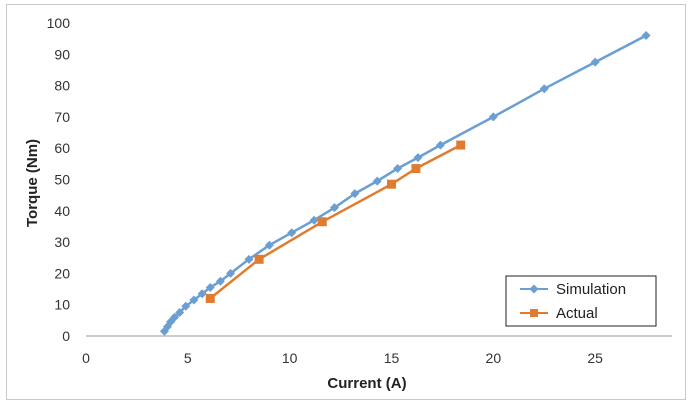  I want to click on y-tick-label: 20, so click(62, 273).